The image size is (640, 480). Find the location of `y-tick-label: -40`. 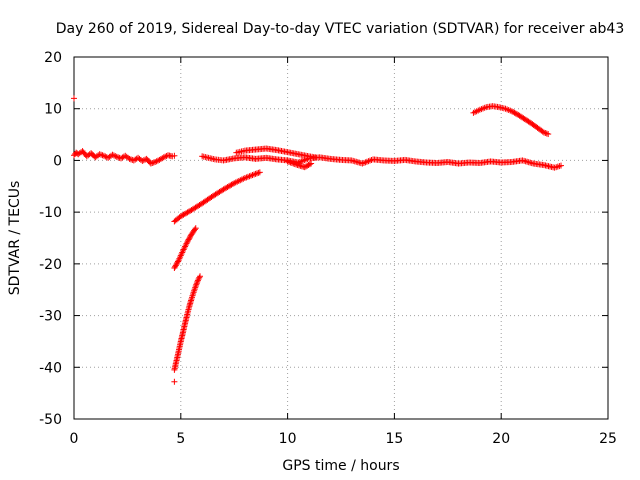

y-tick-label: -40 is located at coordinates (50, 368).